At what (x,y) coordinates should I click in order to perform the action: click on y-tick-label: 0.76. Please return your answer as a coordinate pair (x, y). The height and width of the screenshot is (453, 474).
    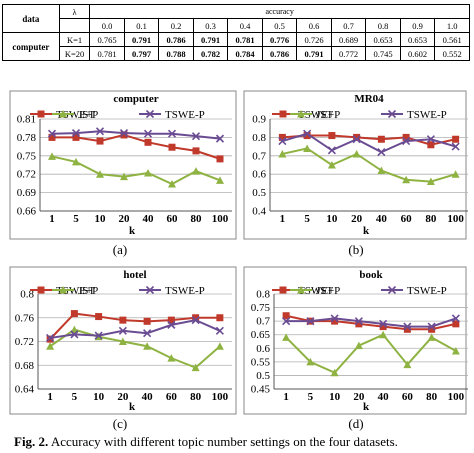
    Looking at the image, I should click on (25, 318).